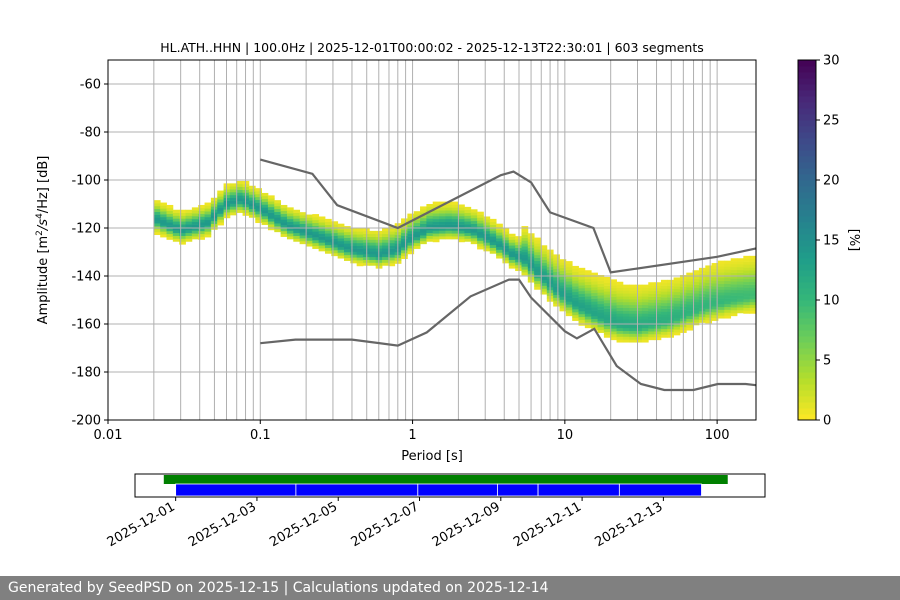  I want to click on y-axis-label: Amplitude [m2/s4/Hz] [dB], so click(43, 240).